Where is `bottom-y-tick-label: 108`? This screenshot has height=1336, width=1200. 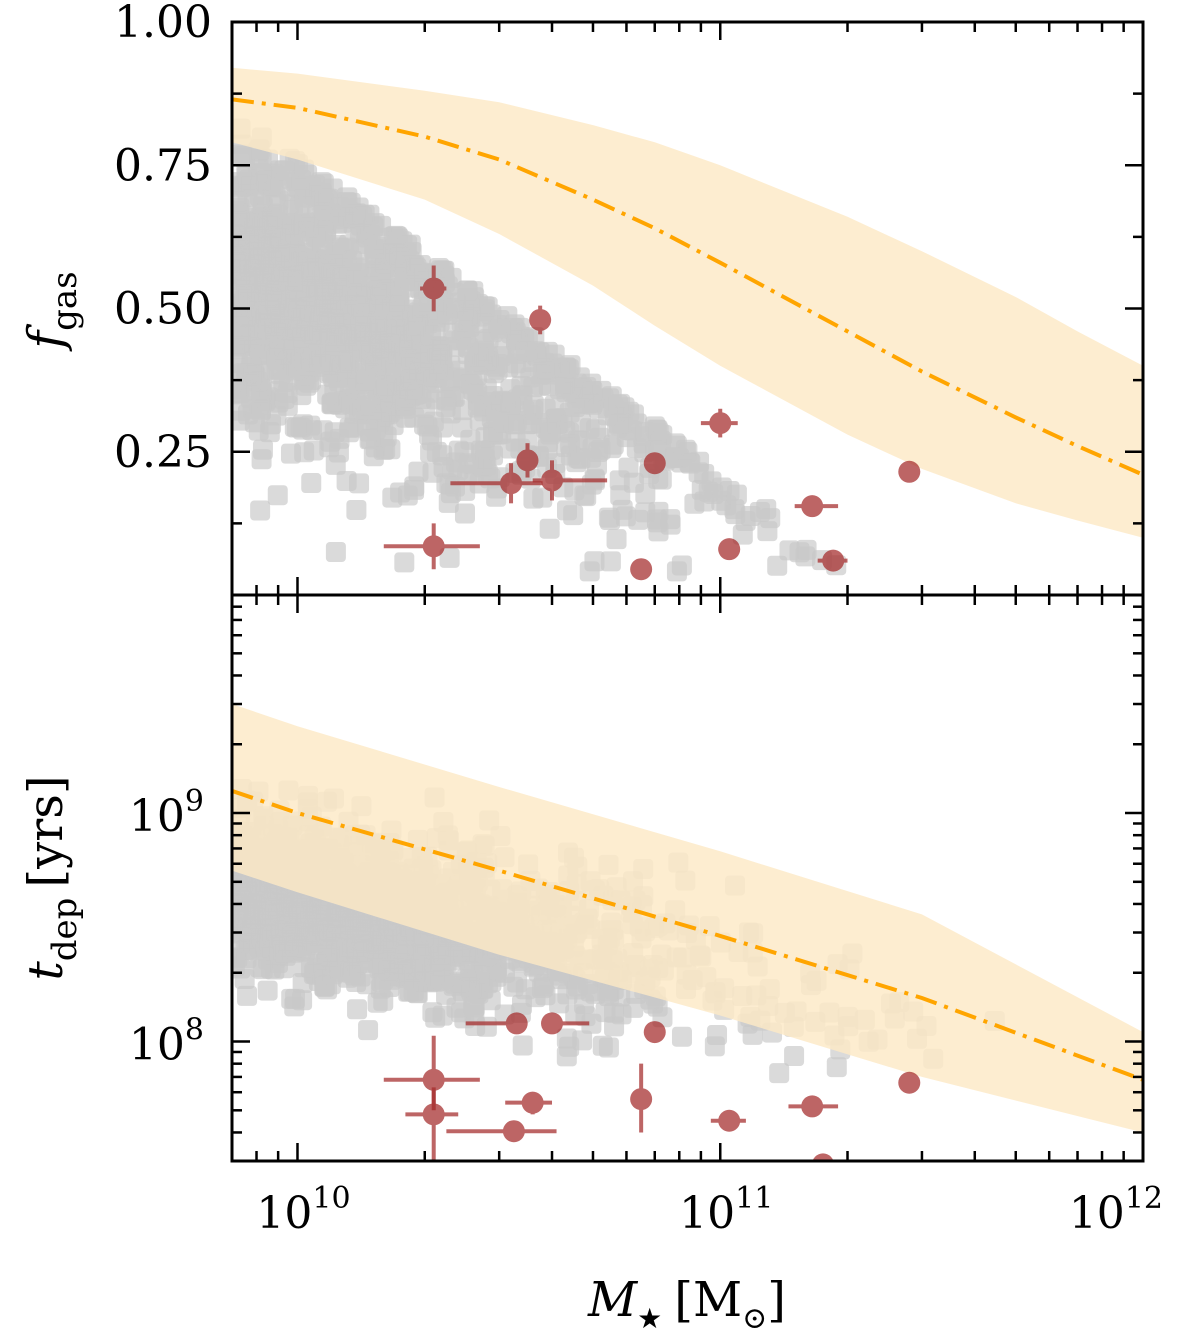
bottom-y-tick-label: 108 is located at coordinates (166, 1042).